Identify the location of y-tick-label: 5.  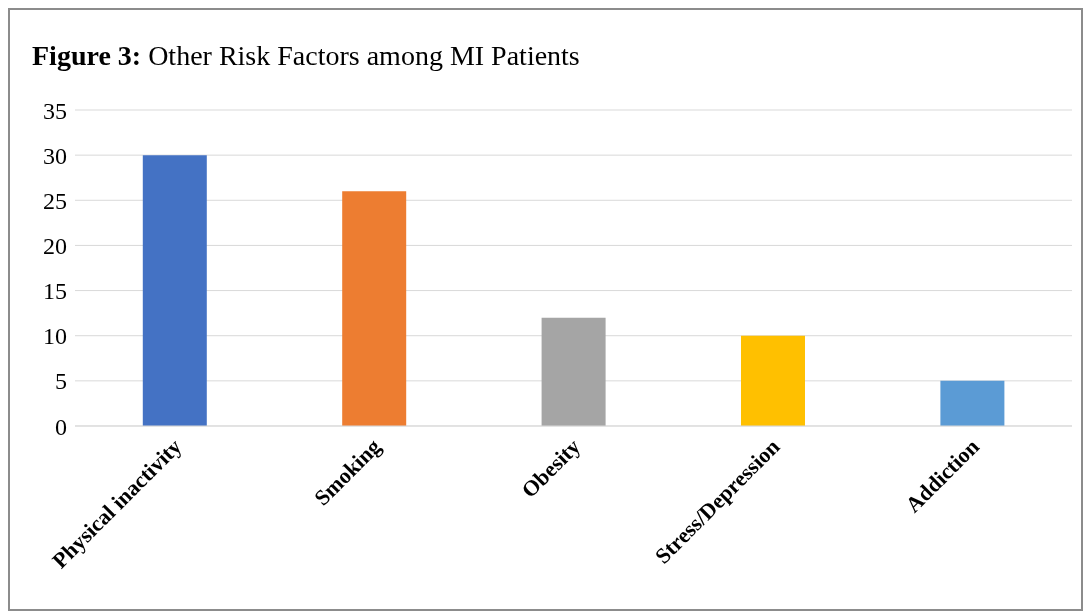
(61, 381).